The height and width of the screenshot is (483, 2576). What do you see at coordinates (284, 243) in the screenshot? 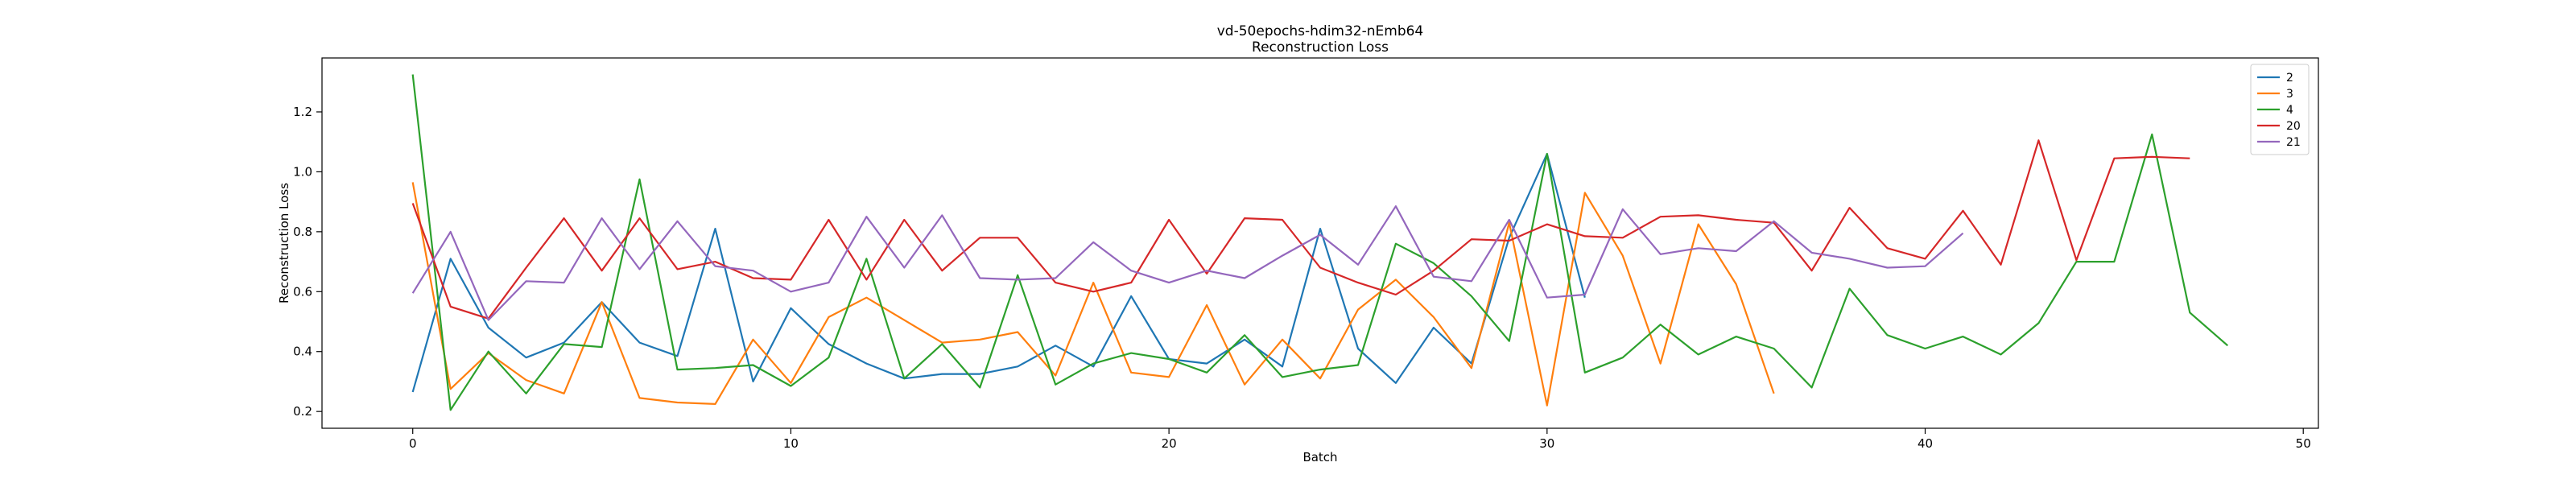
I see `y-axis-label: Reconstruction Loss` at bounding box center [284, 243].